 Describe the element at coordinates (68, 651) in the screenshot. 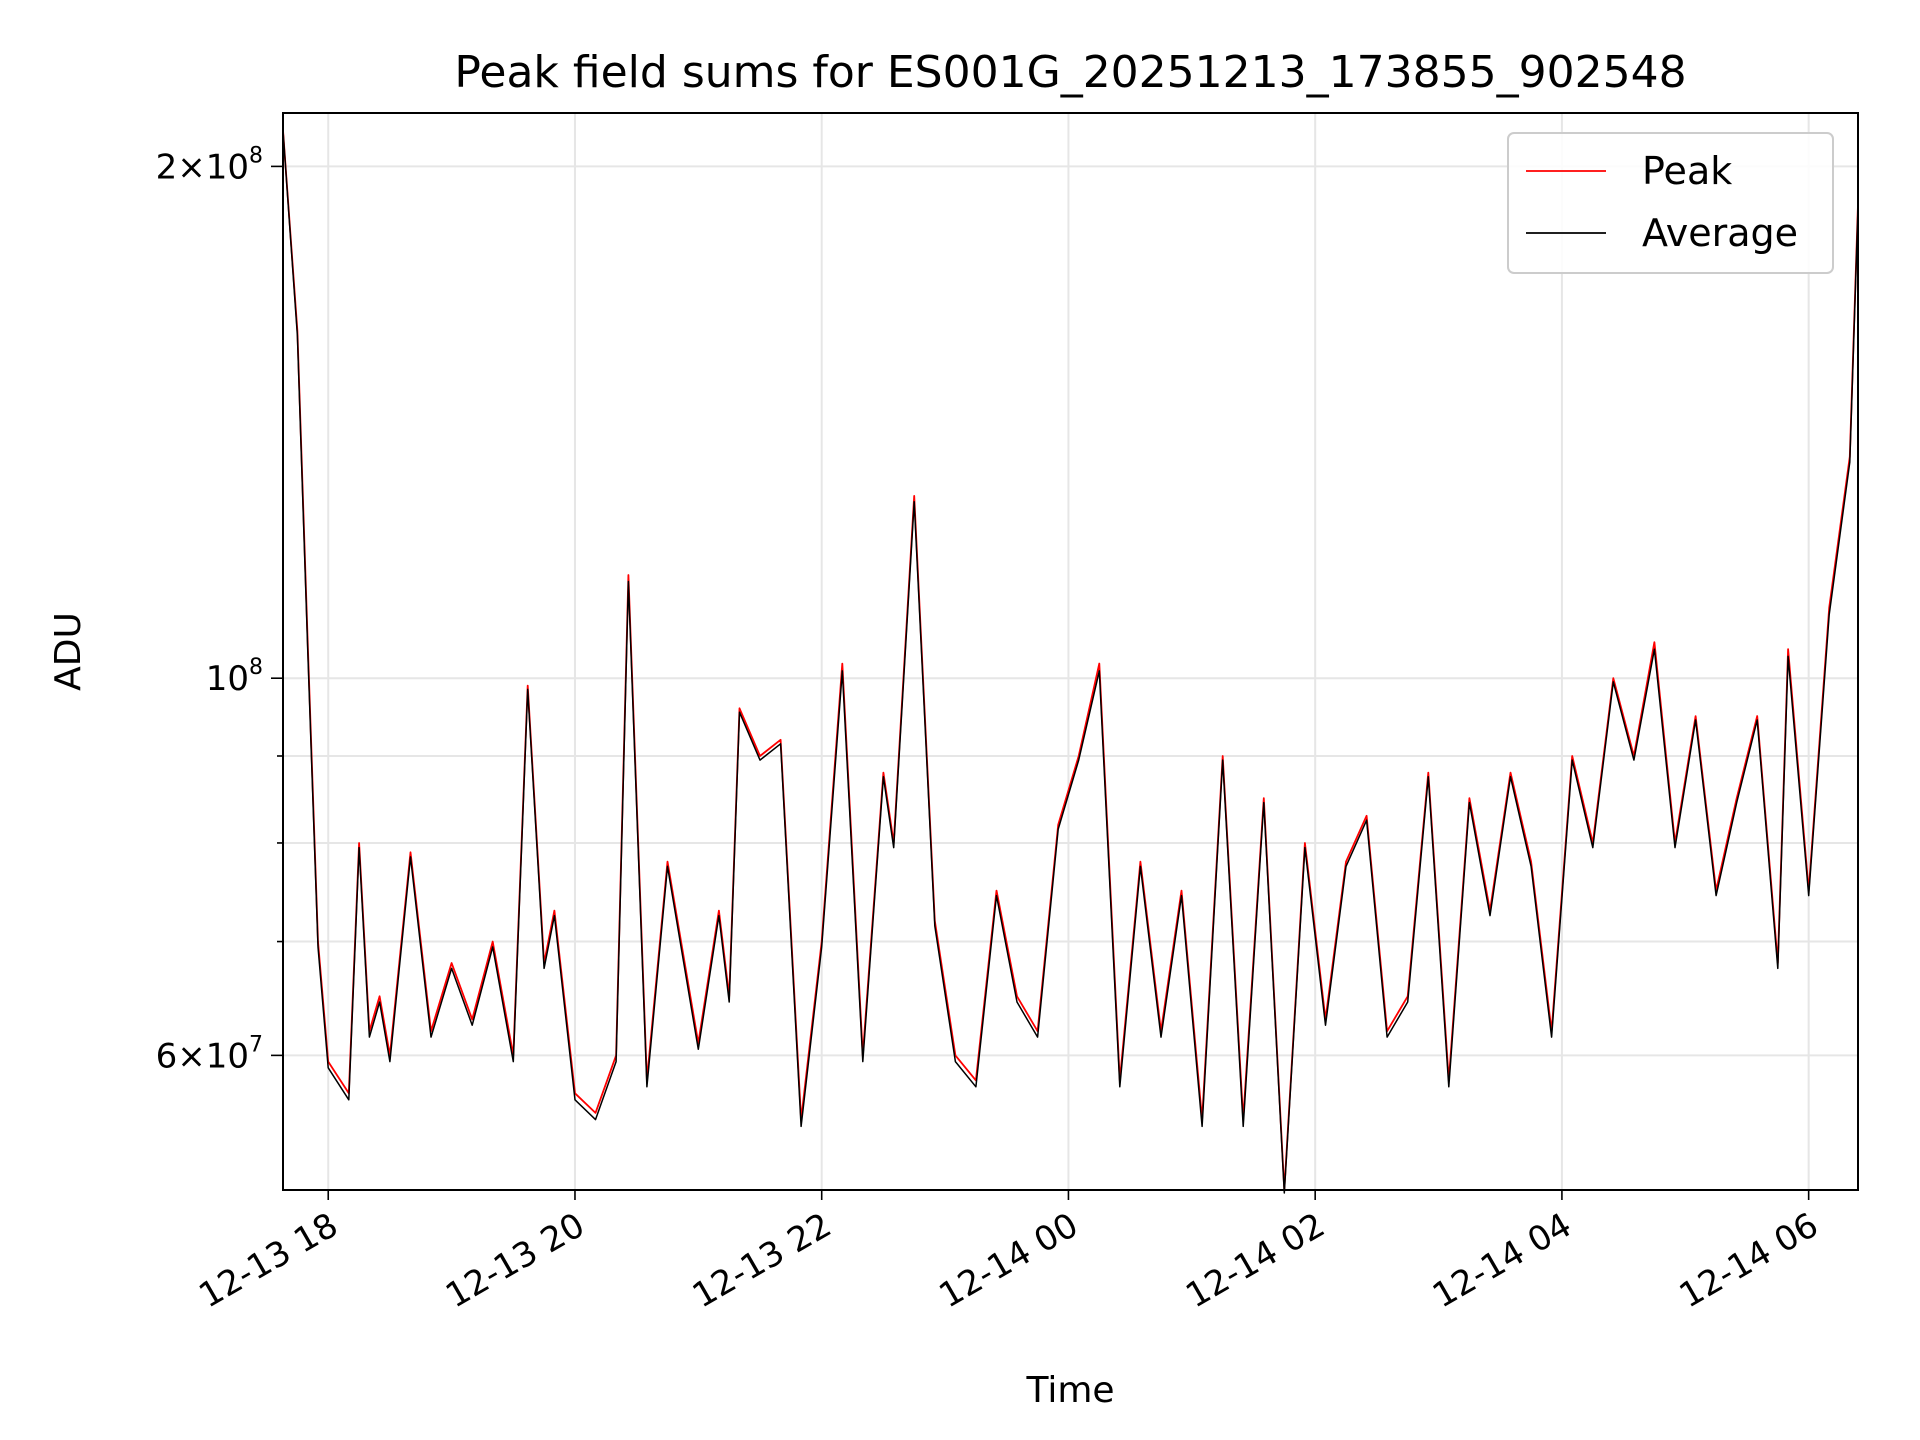

I see `y-axis-label: ADU` at that location.